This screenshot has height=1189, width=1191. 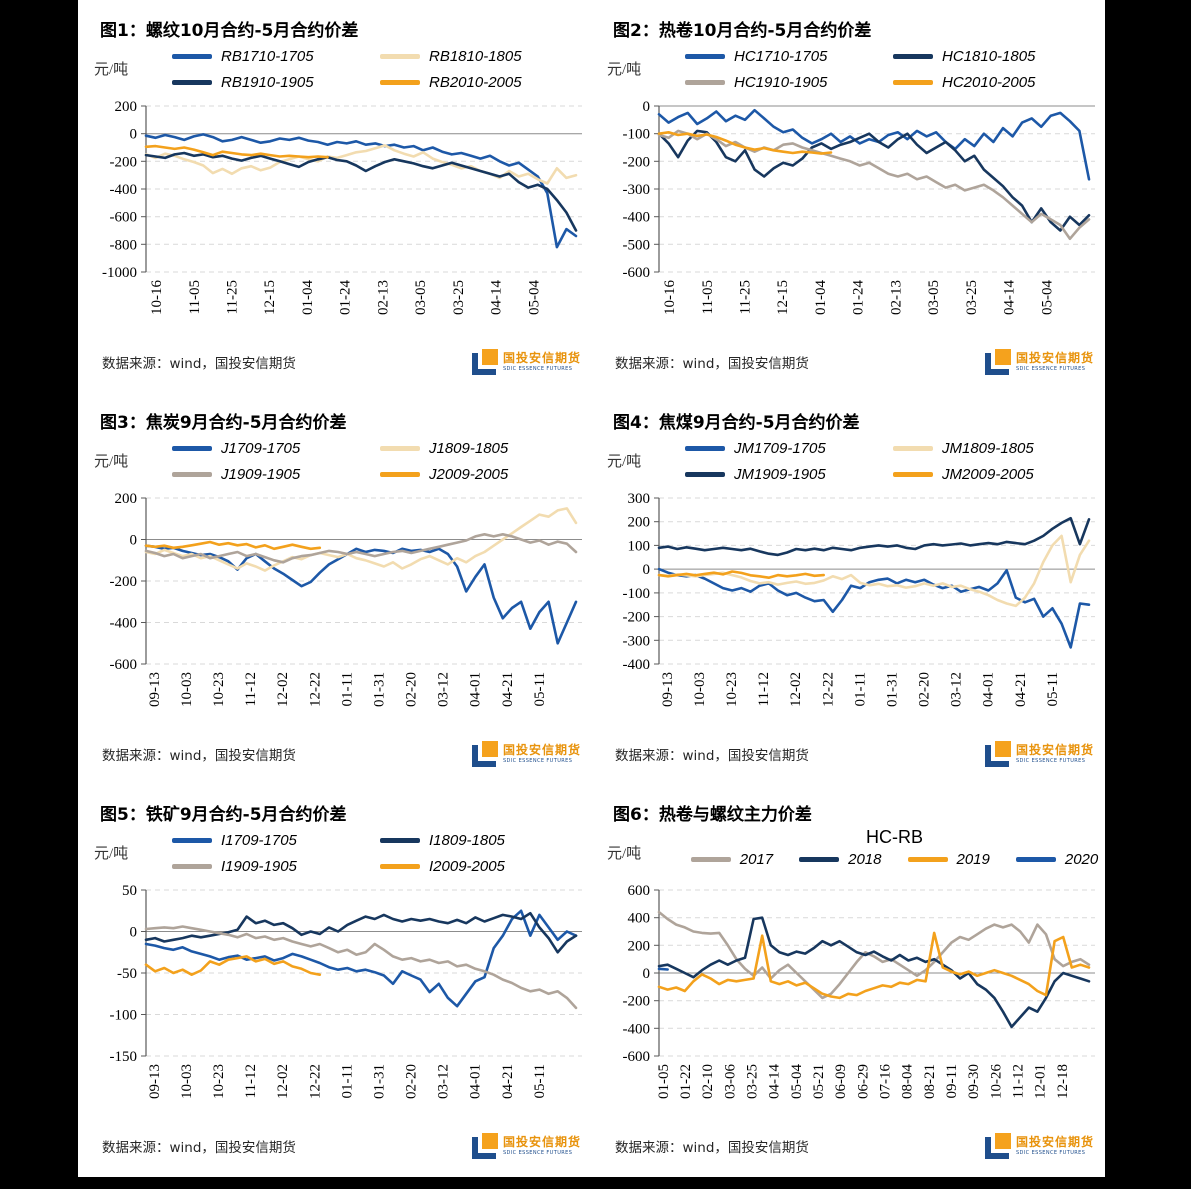 I want to click on legend-label: J1809-1805, so click(x=469, y=448).